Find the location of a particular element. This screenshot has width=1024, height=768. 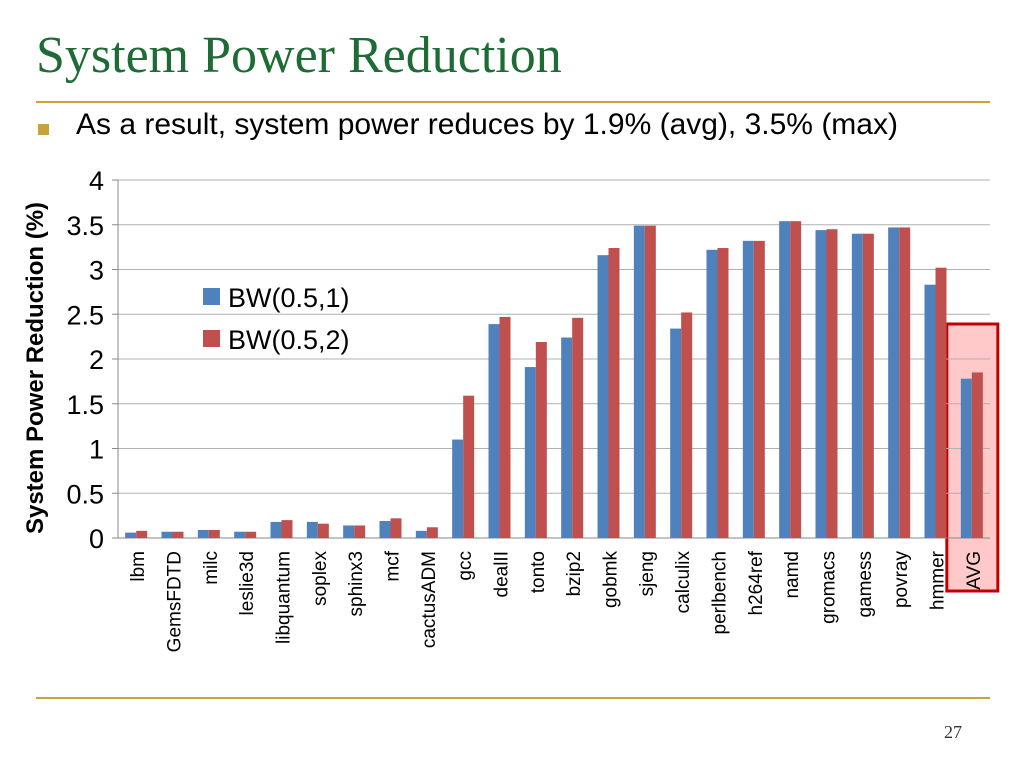

x-tick-label: lbm is located at coordinates (138, 566).